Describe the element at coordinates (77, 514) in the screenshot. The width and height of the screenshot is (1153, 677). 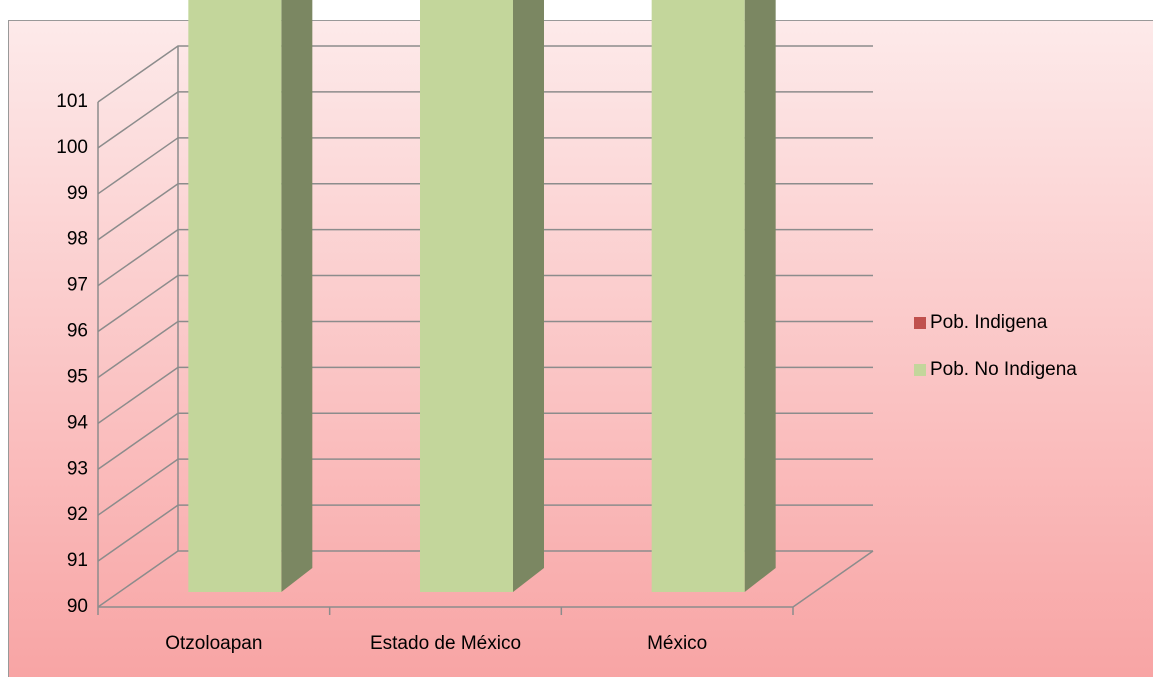
I see `y-tick-label: 92` at that location.